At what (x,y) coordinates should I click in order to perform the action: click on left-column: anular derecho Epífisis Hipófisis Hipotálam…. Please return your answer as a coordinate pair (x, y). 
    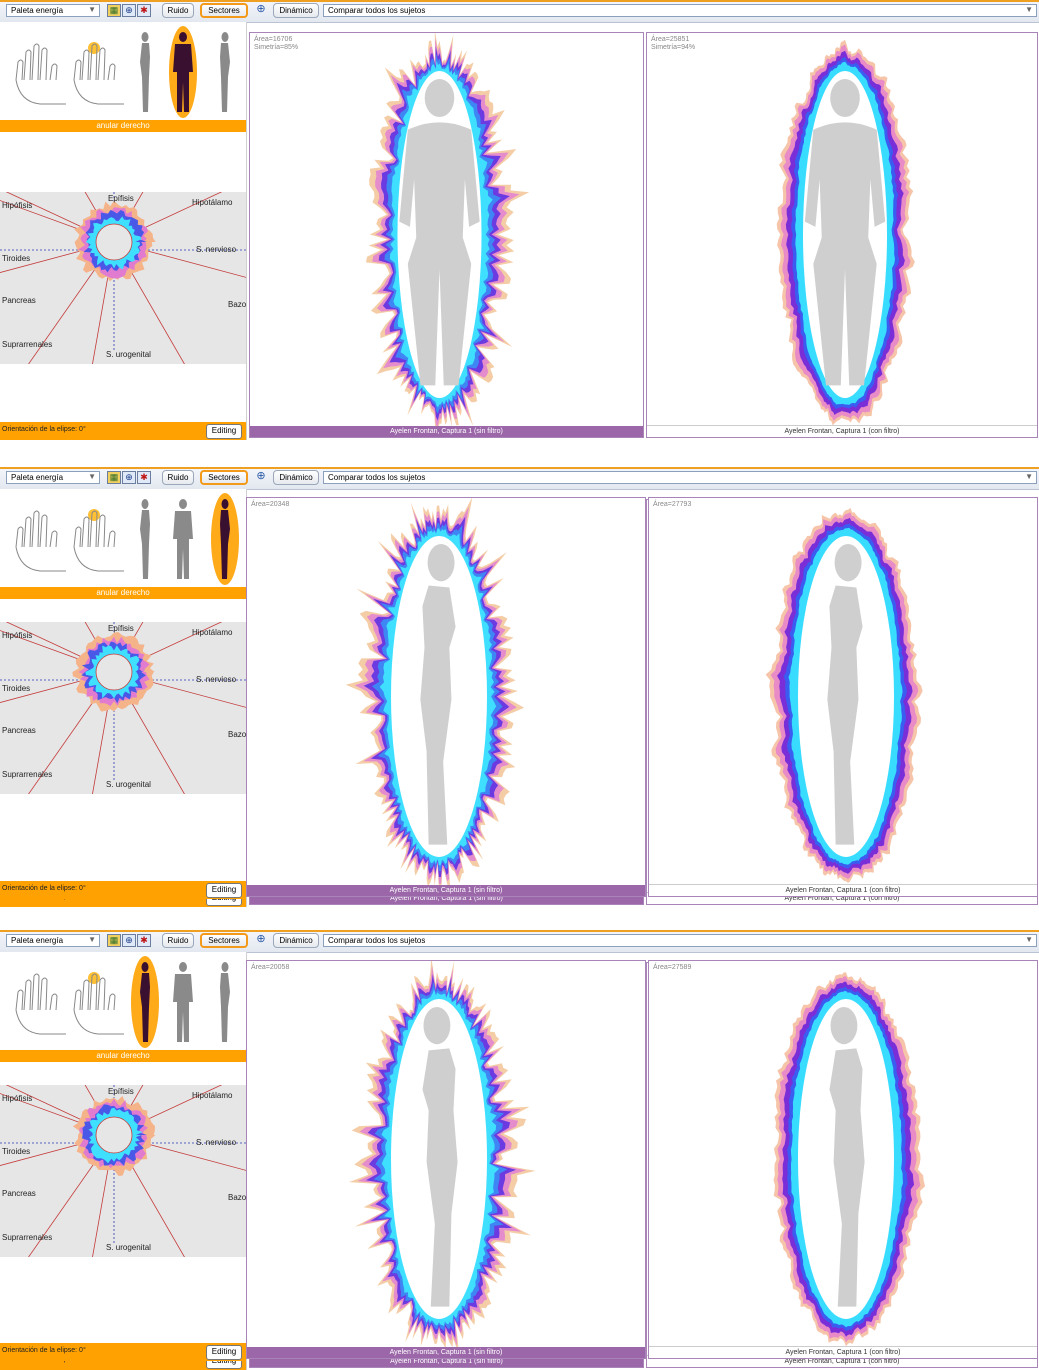
    Looking at the image, I should click on (123, 694).